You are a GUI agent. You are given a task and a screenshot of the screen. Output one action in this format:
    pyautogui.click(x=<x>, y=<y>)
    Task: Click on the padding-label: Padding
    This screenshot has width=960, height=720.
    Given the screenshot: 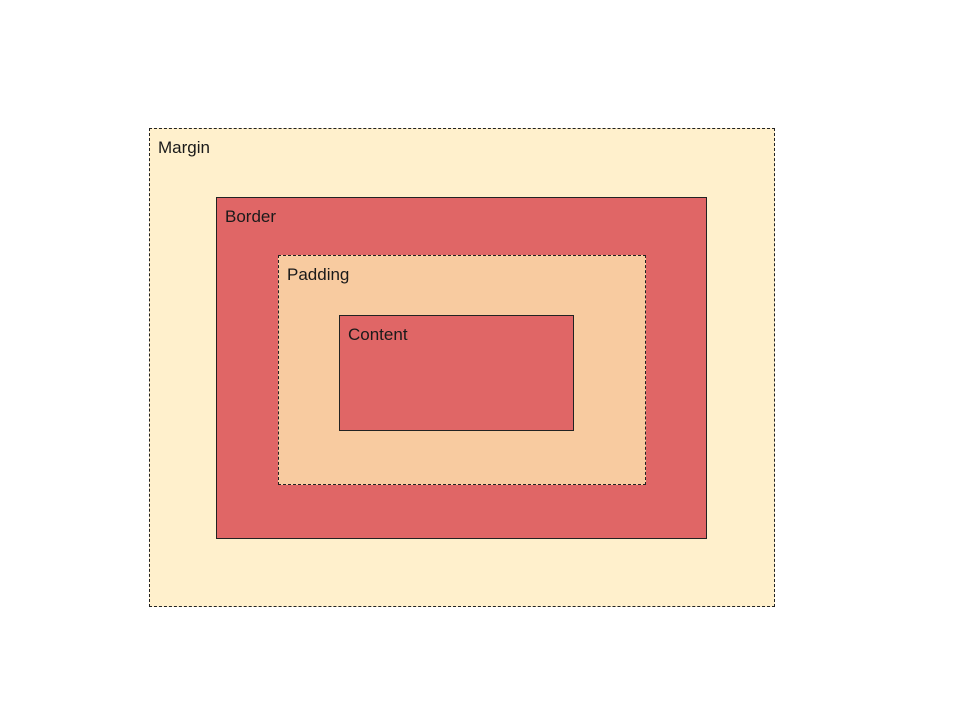 What is the action you would take?
    pyautogui.click(x=318, y=274)
    